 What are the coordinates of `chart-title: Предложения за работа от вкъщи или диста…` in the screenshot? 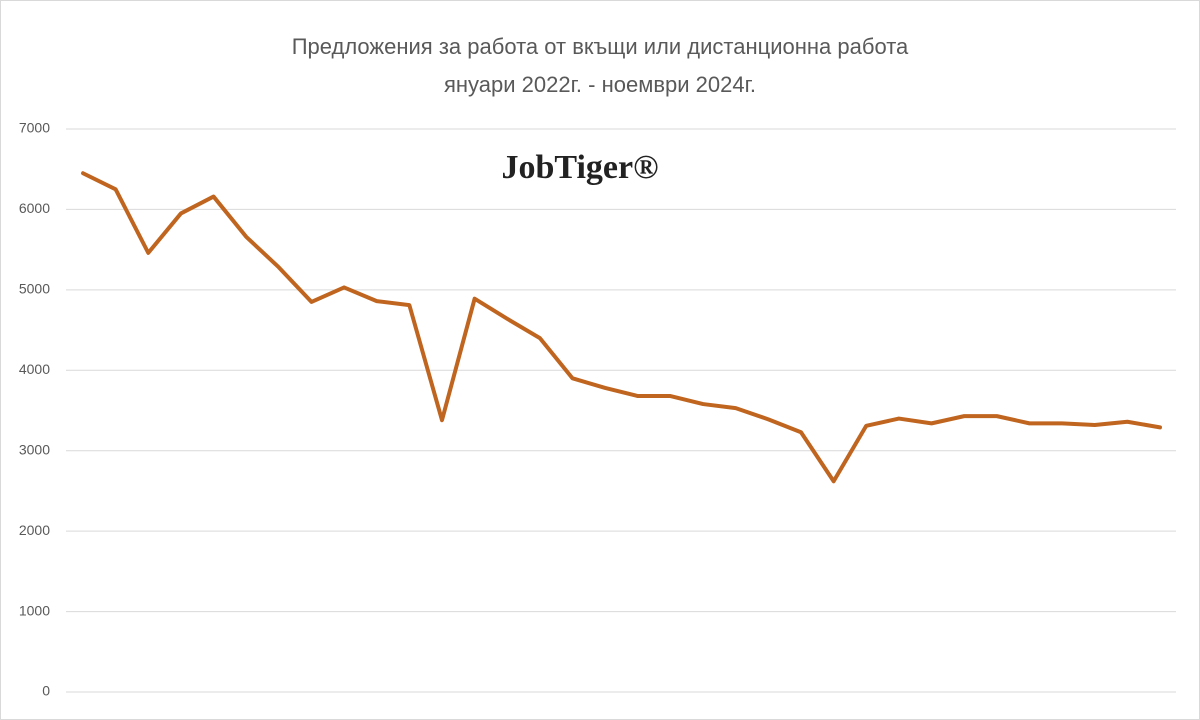 It's located at (600, 46).